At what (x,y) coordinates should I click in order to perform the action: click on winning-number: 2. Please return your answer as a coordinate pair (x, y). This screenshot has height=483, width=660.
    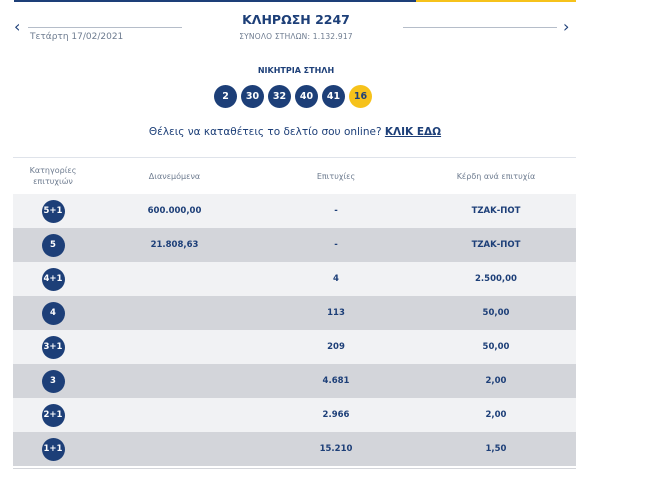
    Looking at the image, I should click on (225, 96).